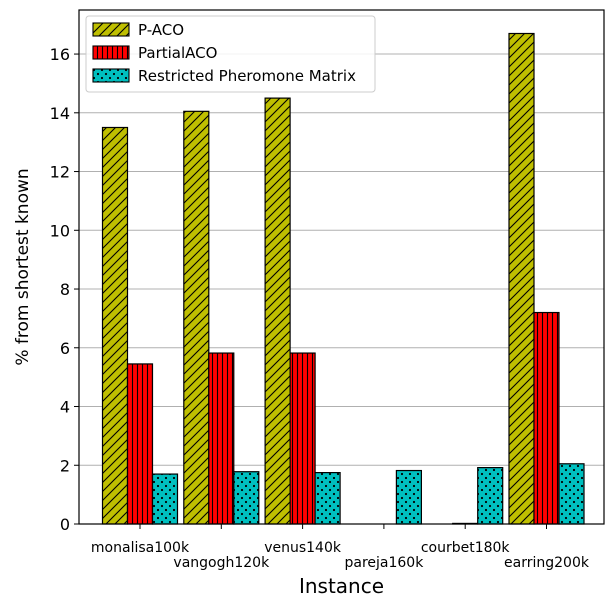 The width and height of the screenshot is (607, 601). I want to click on y-tick-label: 4, so click(65, 407).